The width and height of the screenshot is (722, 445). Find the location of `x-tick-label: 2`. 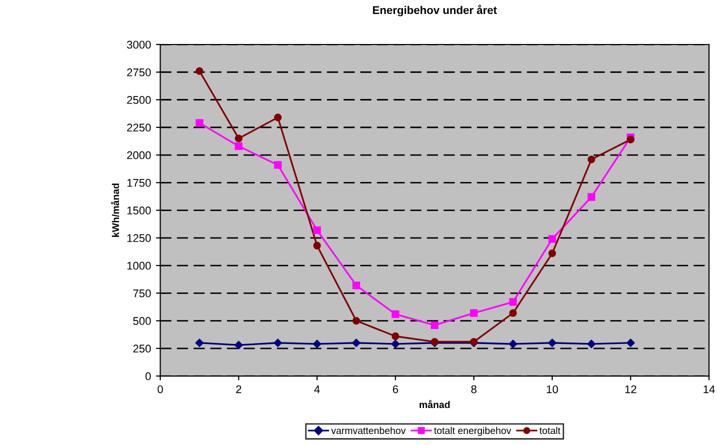

x-tick-label: 2 is located at coordinates (239, 389).